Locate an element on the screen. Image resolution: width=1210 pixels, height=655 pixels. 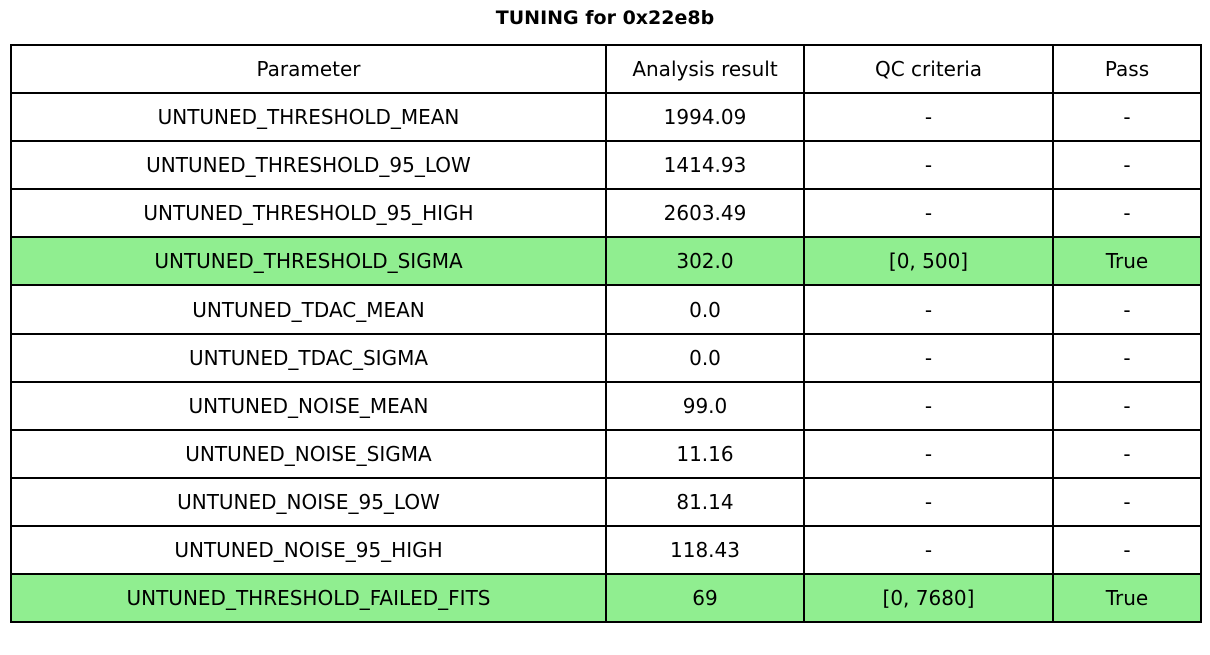
cell-parameter: UNTUNED_THRESHOLD_FAILED_FITS is located at coordinates (308, 598).